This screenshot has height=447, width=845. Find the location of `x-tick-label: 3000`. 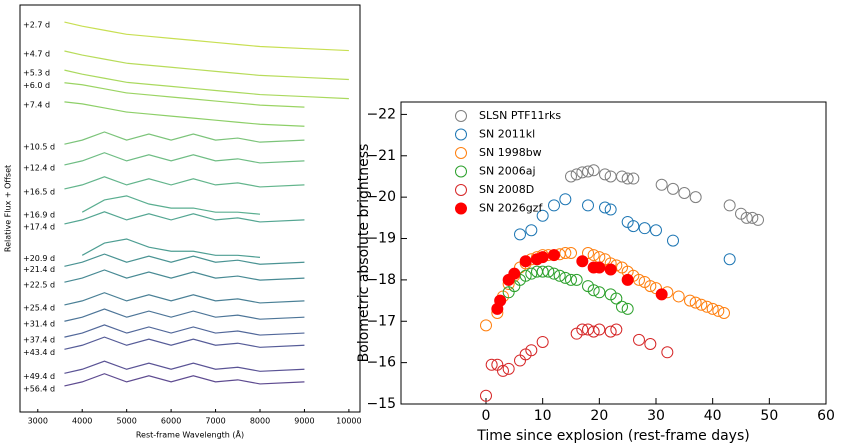

x-tick-label: 3000 is located at coordinates (38, 421).